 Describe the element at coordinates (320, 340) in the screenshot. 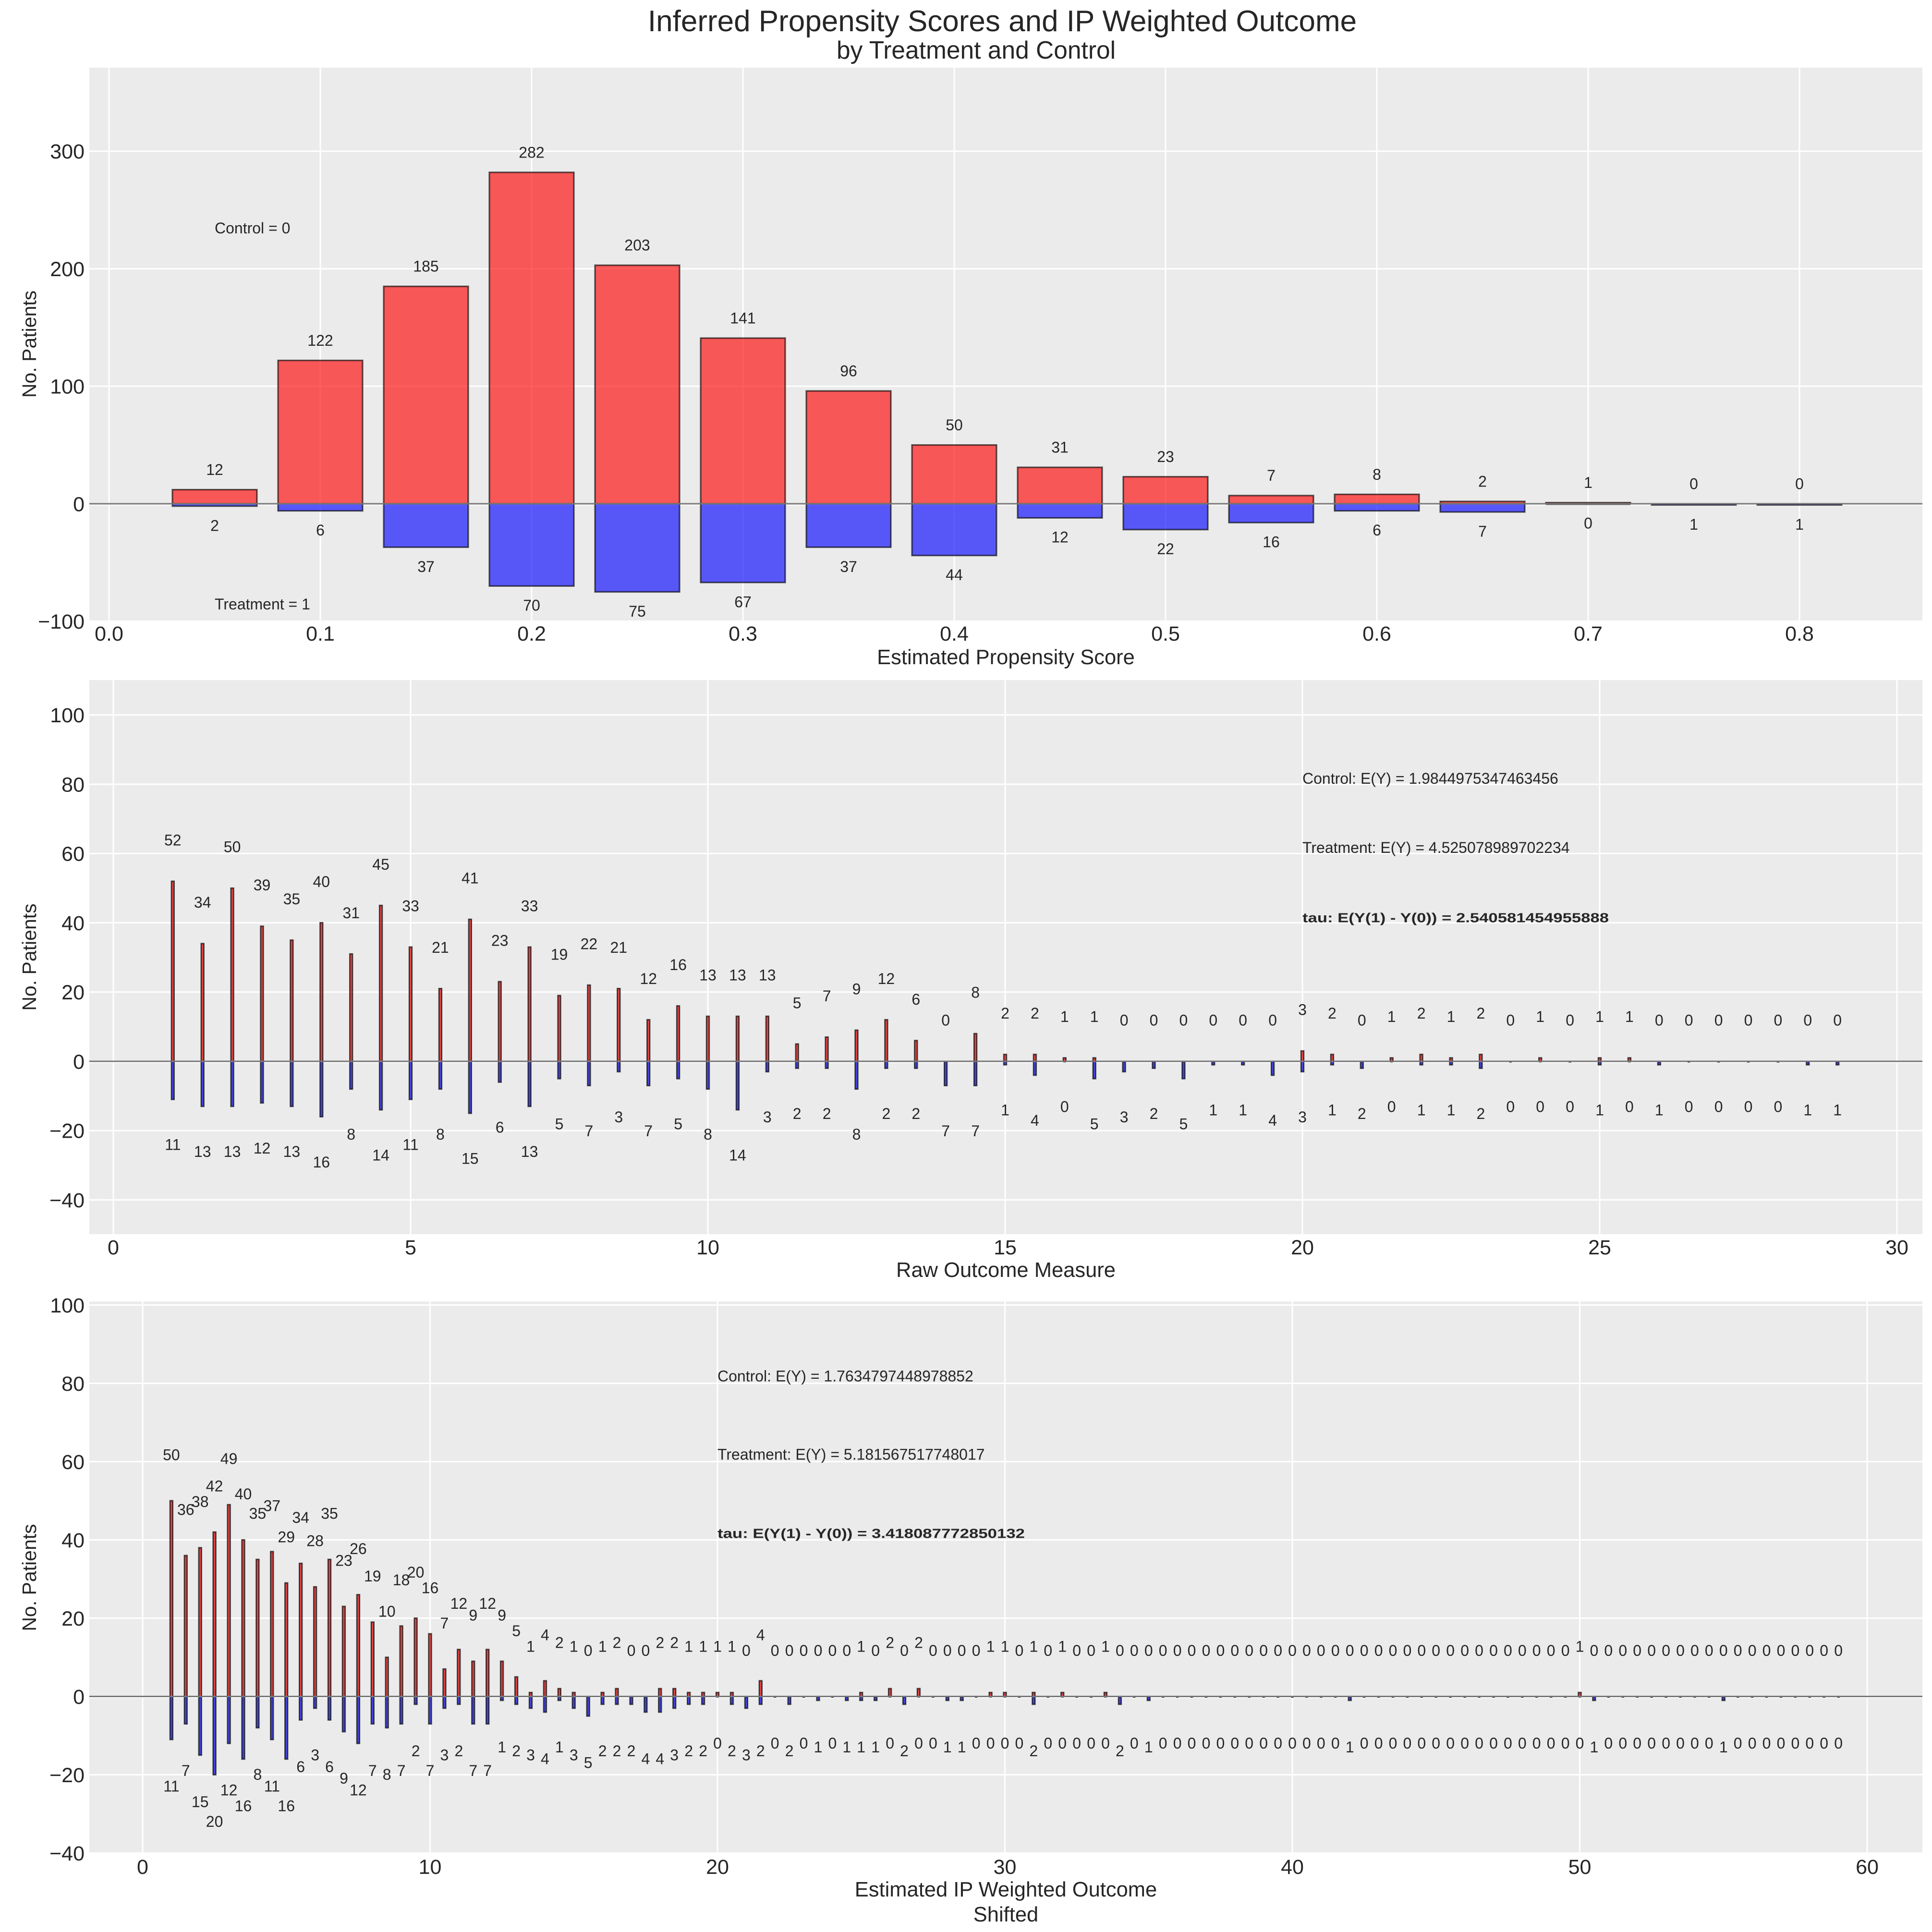

I see `svg-text: 122` at that location.